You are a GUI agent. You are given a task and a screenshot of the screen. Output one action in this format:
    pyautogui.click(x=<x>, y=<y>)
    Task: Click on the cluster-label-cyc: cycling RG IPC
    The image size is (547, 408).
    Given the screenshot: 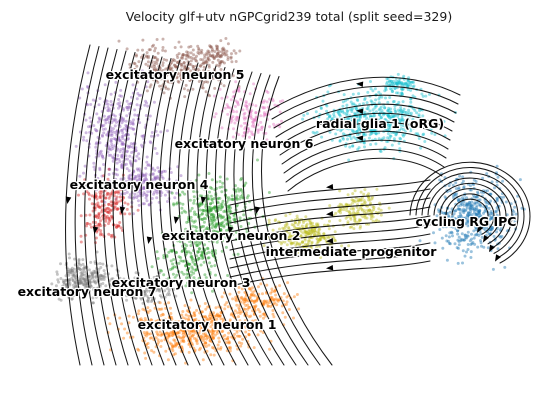 What is the action you would take?
    pyautogui.click(x=466, y=221)
    